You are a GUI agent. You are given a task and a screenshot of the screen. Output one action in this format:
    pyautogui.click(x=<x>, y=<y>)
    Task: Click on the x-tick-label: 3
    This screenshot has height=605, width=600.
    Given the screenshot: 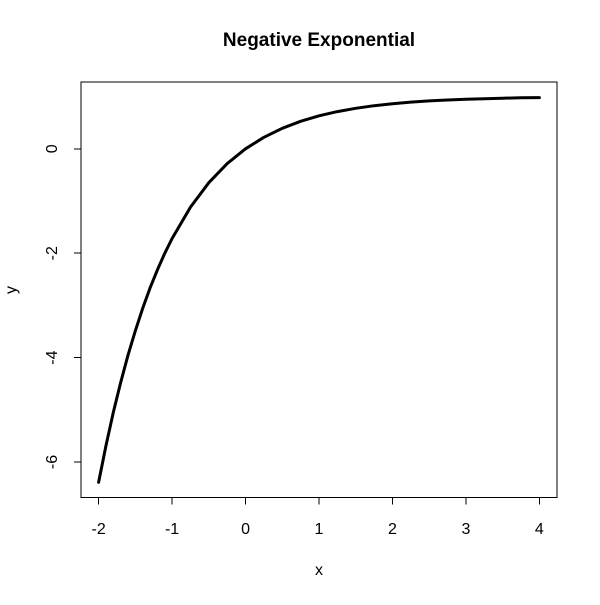 What is the action you would take?
    pyautogui.click(x=465, y=529)
    